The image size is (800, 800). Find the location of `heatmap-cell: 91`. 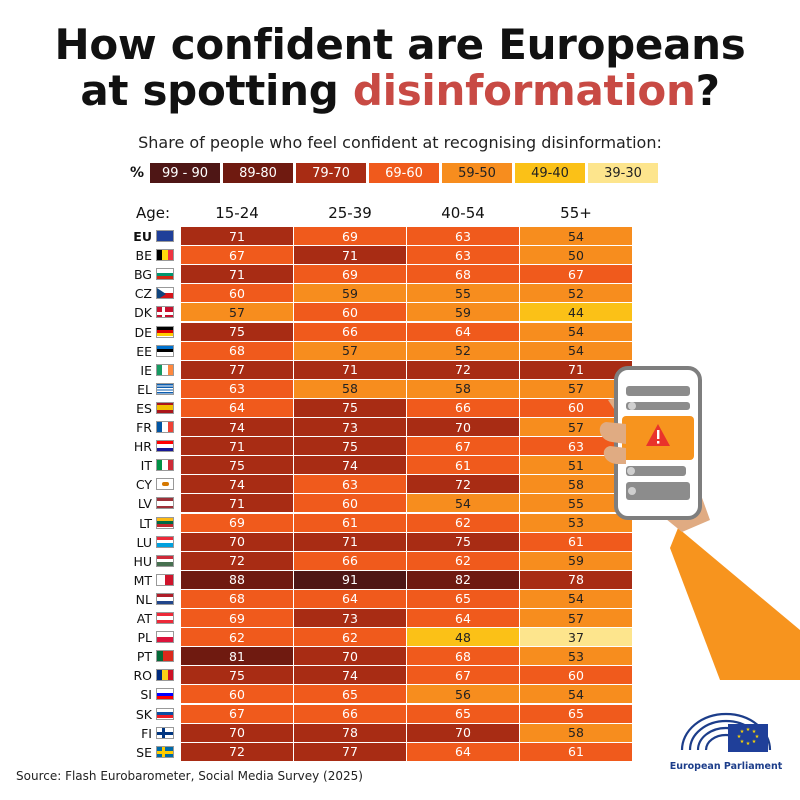

heatmap-cell: 91 is located at coordinates (350, 579).